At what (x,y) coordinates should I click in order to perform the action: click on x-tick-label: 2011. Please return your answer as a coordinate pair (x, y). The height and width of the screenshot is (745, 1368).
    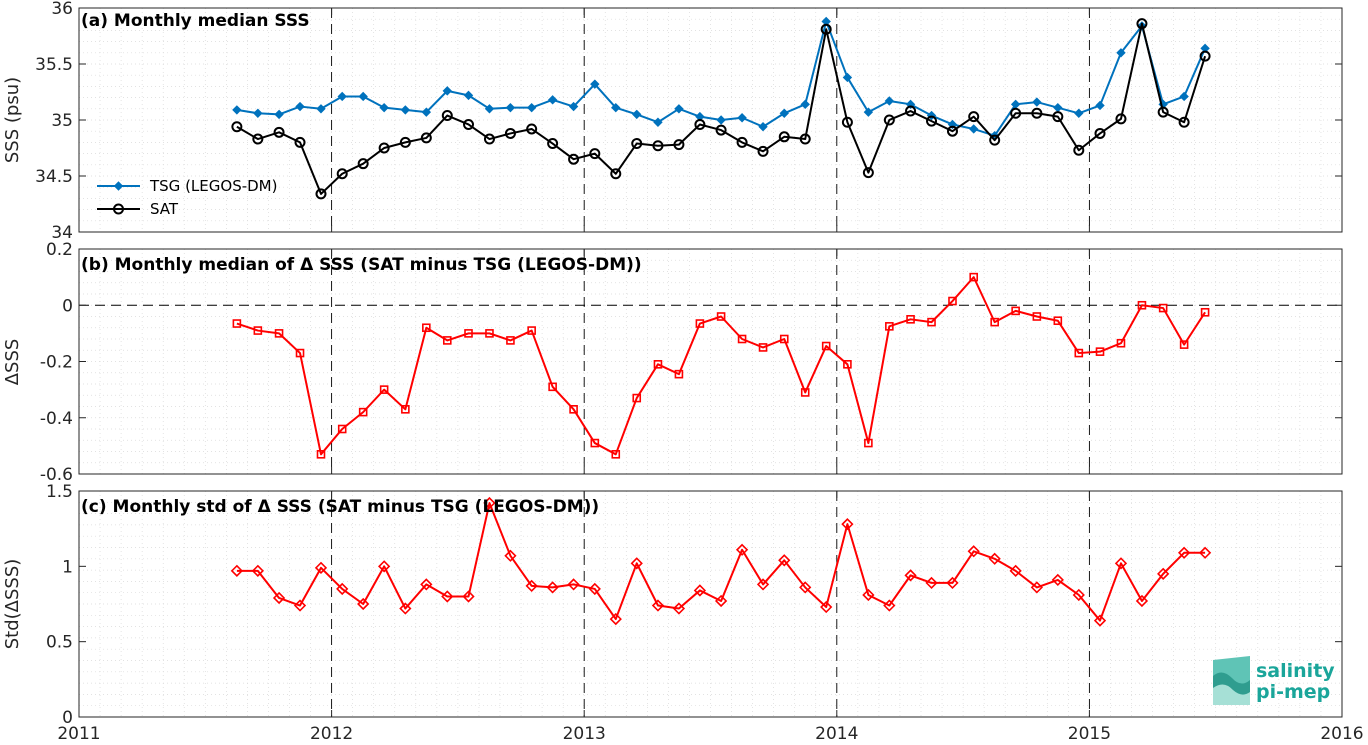
    Looking at the image, I should click on (78, 734).